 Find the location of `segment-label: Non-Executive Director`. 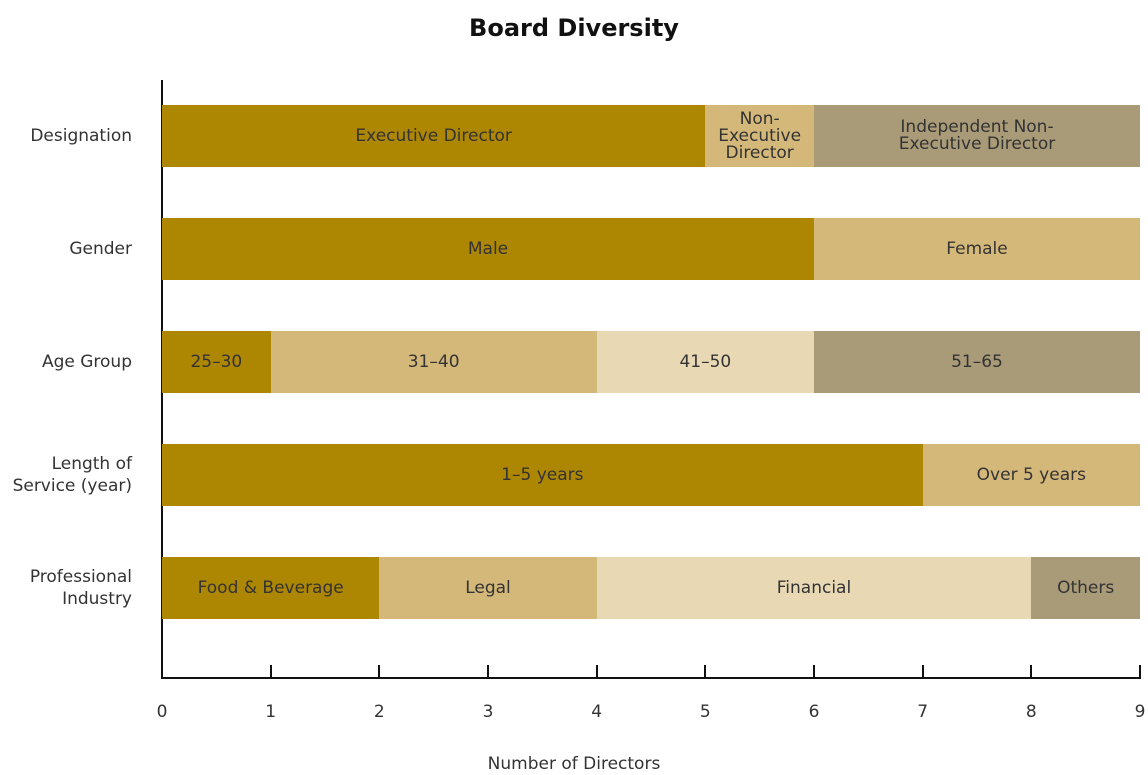

segment-label: Non-Executive Director is located at coordinates (760, 135).